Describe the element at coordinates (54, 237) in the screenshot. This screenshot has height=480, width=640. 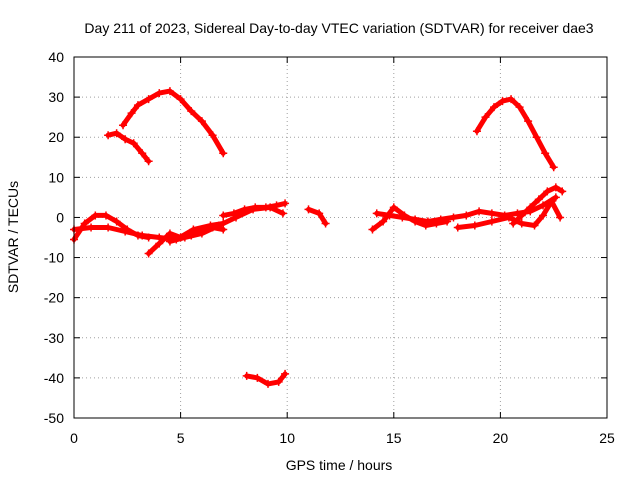
I see `y-tick-labels: -50 -40 -30 -20 -10 0 10 20 30 40` at that location.